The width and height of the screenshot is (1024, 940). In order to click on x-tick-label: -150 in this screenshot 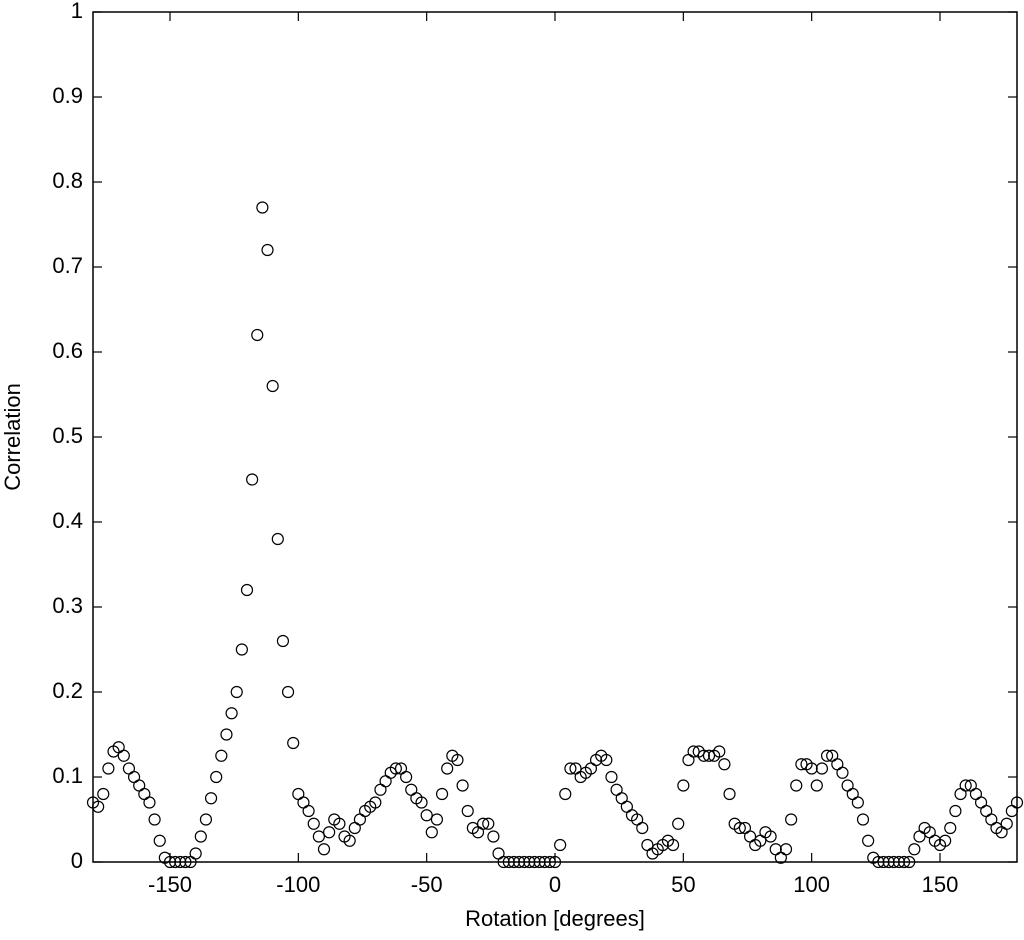, I will do `click(170, 884)`.